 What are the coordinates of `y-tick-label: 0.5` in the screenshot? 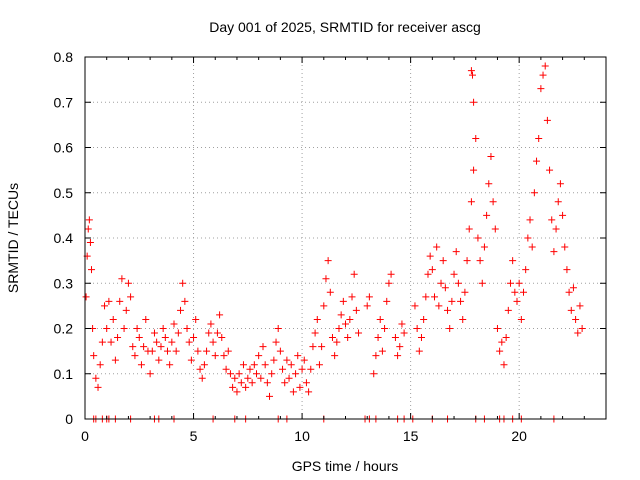 It's located at (64, 193).